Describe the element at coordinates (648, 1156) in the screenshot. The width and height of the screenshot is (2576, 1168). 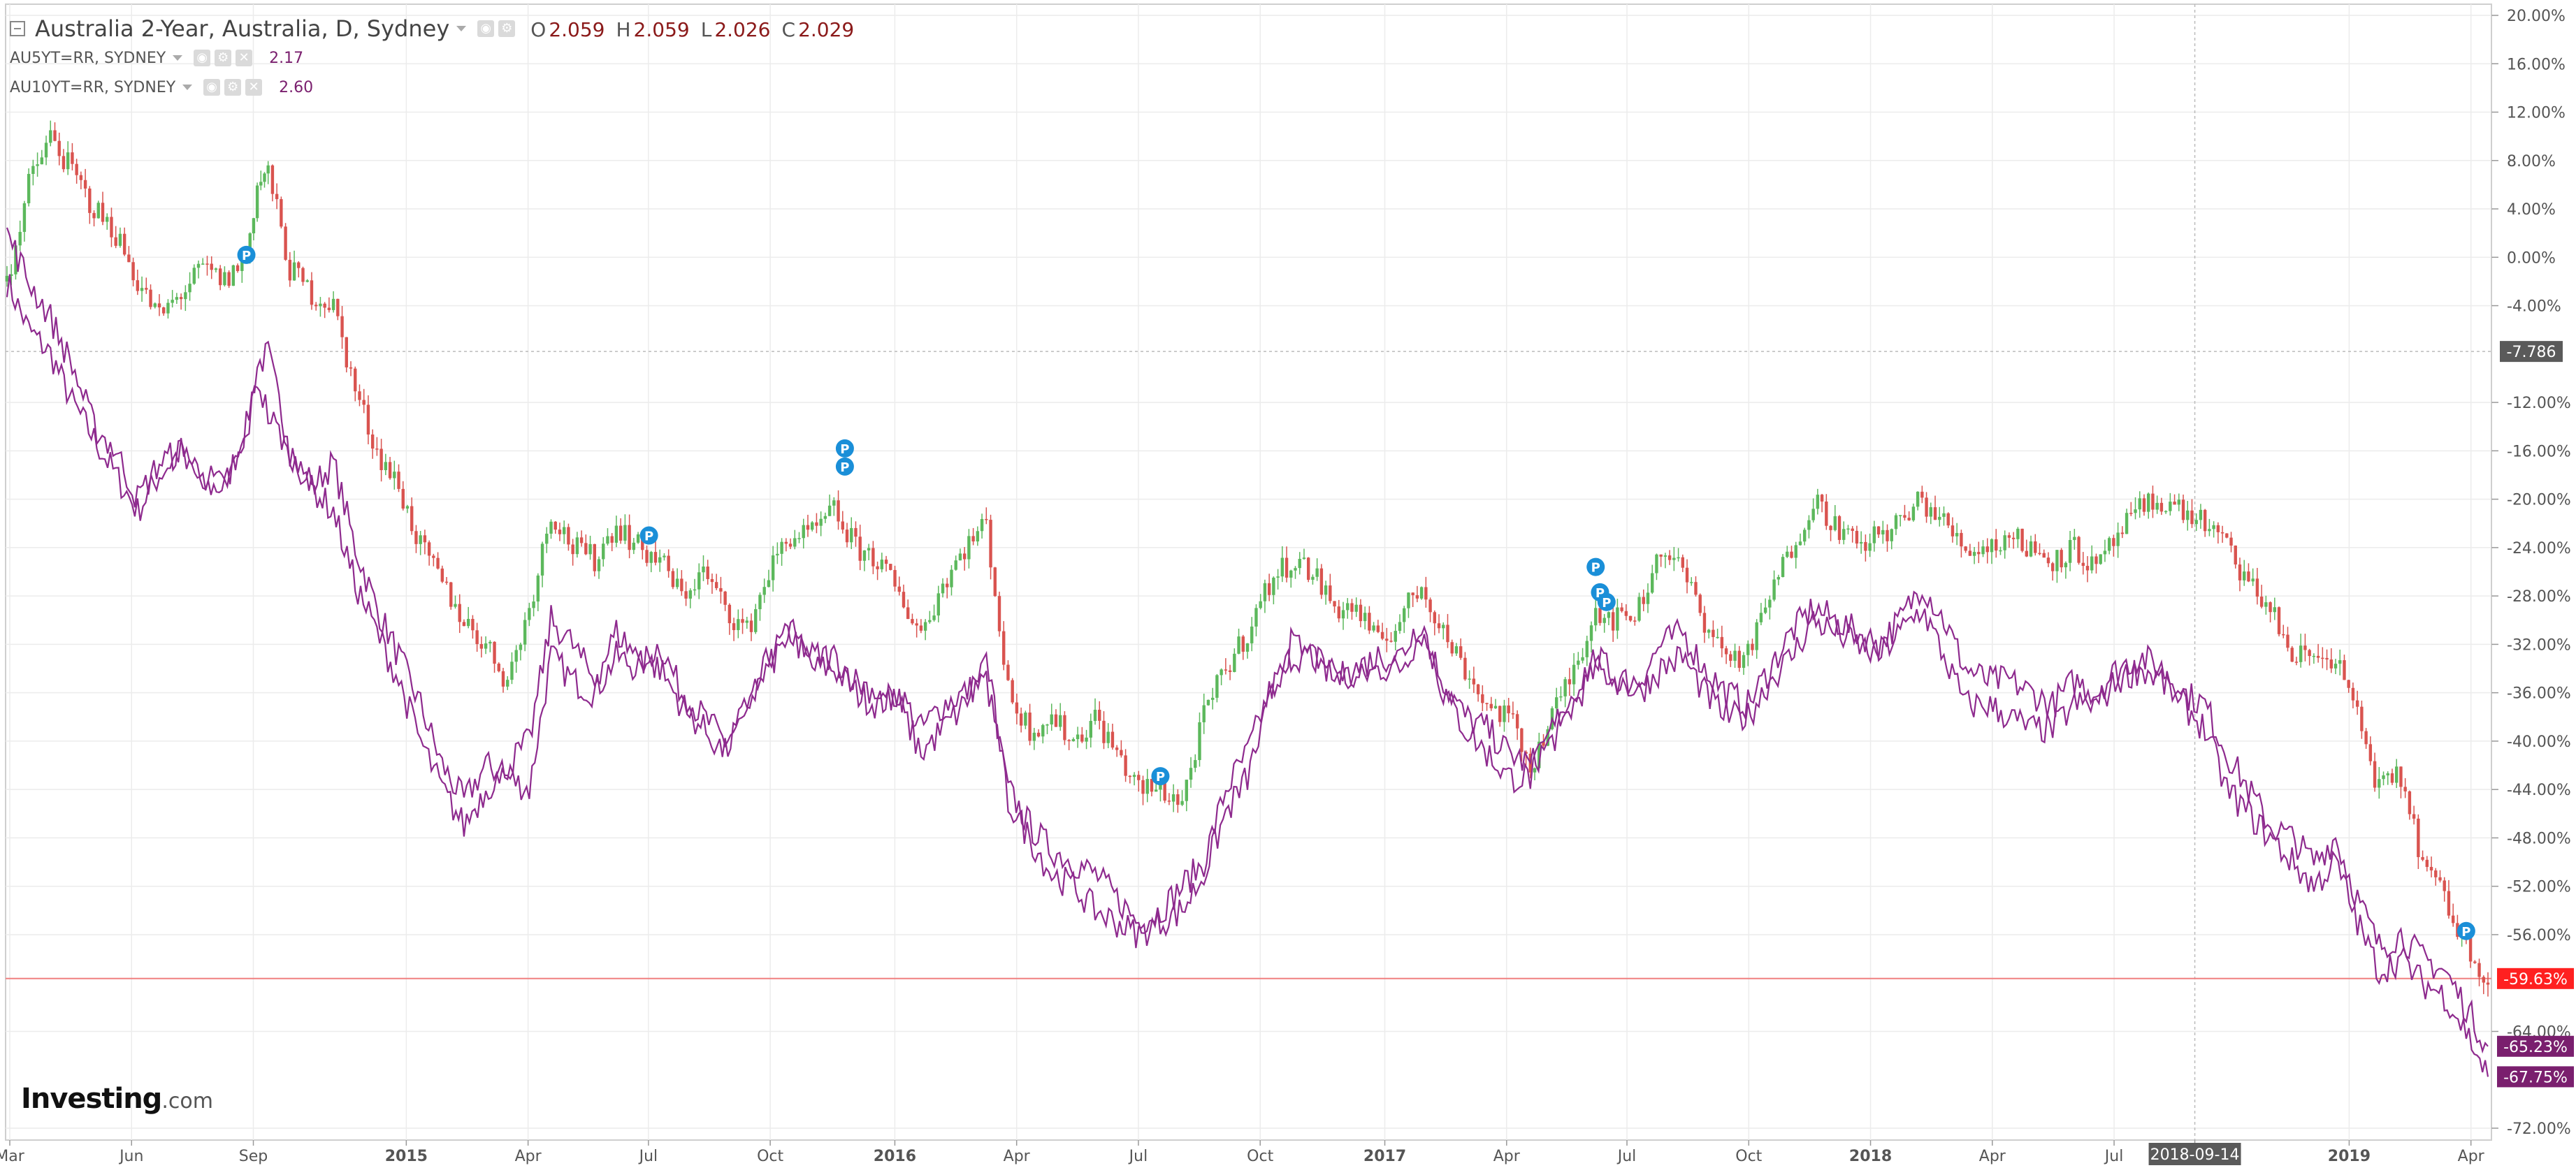
I see `x-tick-label: Jul` at that location.